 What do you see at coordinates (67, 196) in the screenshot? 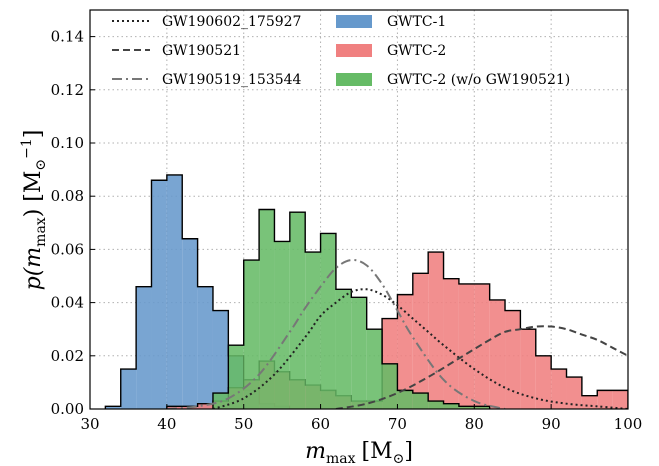
I see `y-tick-label: 0.08` at bounding box center [67, 196].